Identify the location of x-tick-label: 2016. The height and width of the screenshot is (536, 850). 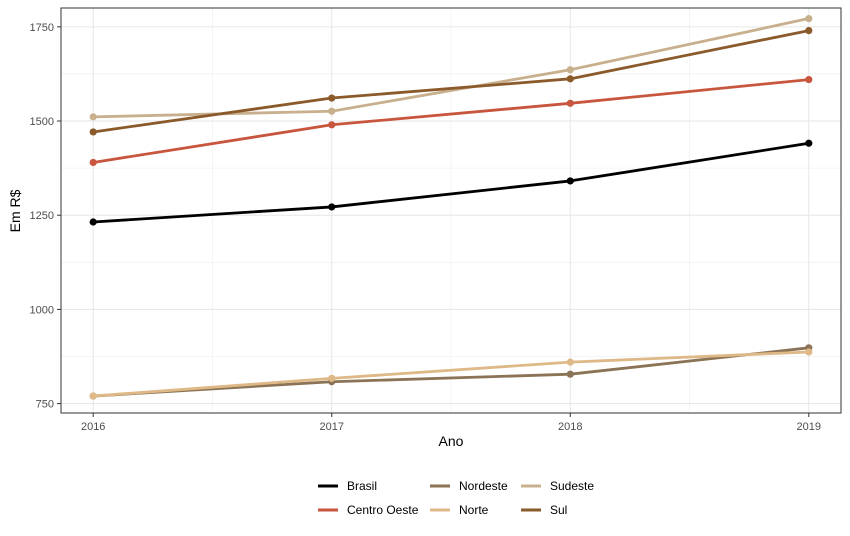
(93, 427).